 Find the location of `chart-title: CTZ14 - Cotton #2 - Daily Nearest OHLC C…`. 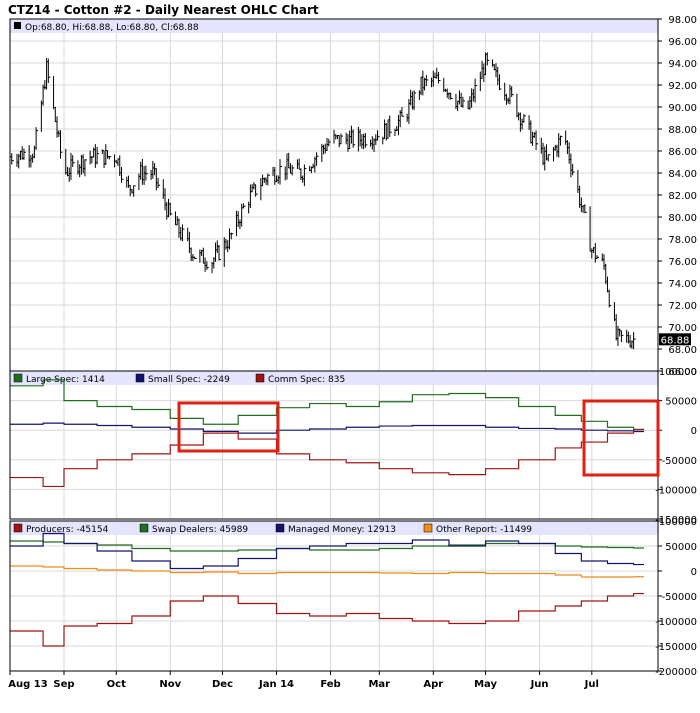

chart-title: CTZ14 - Cotton #2 - Daily Nearest OHLC C… is located at coordinates (163, 10).